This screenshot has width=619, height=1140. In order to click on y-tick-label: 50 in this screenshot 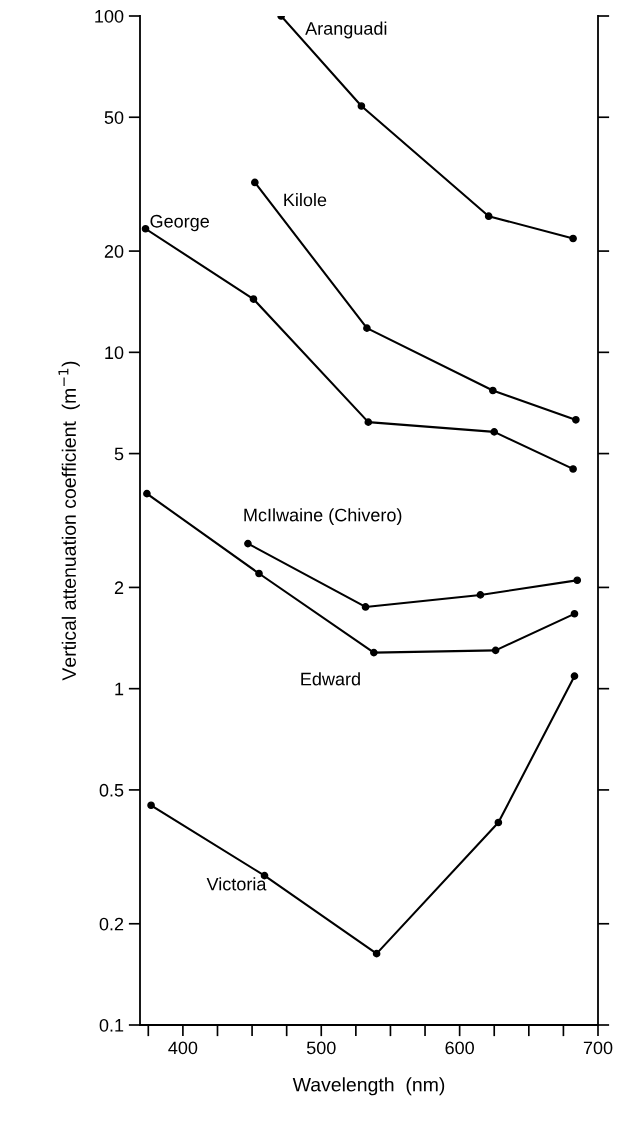, I will do `click(114, 117)`.